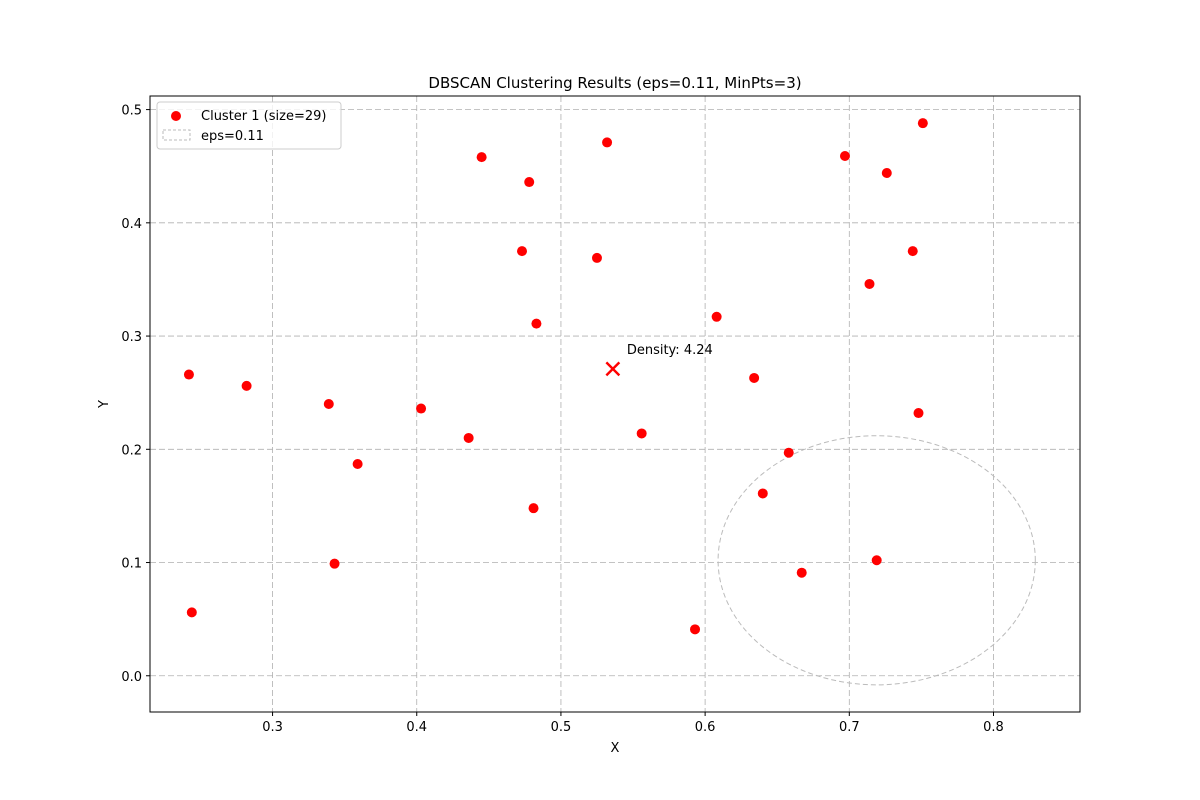 The image size is (1200, 800). What do you see at coordinates (272, 727) in the screenshot?
I see `x-tick-label: 0.3` at bounding box center [272, 727].